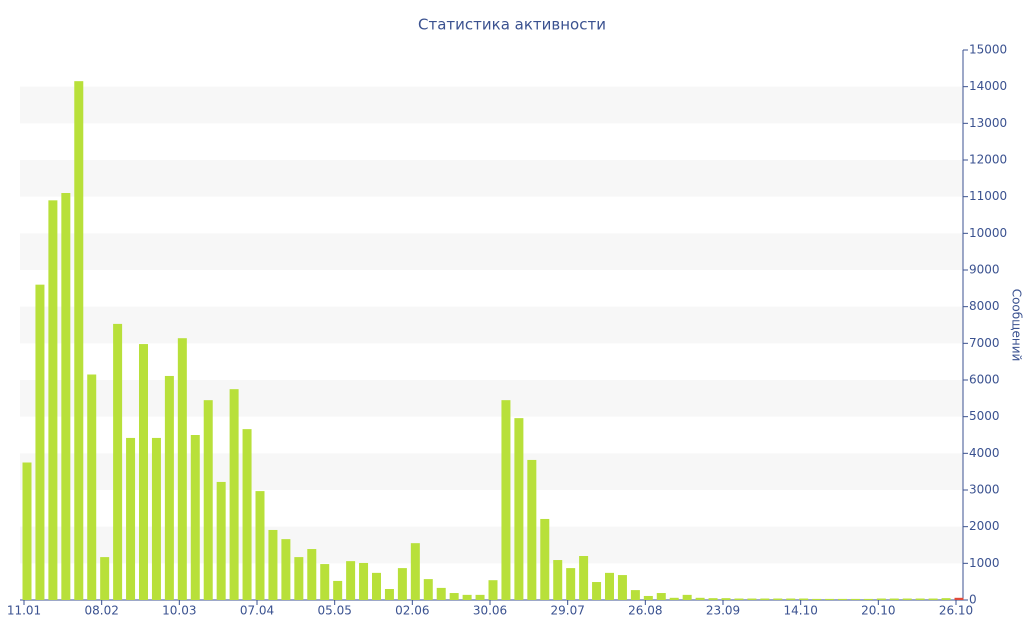  What do you see at coordinates (973, 600) in the screenshot?
I see `y-tick-label: 0` at bounding box center [973, 600].